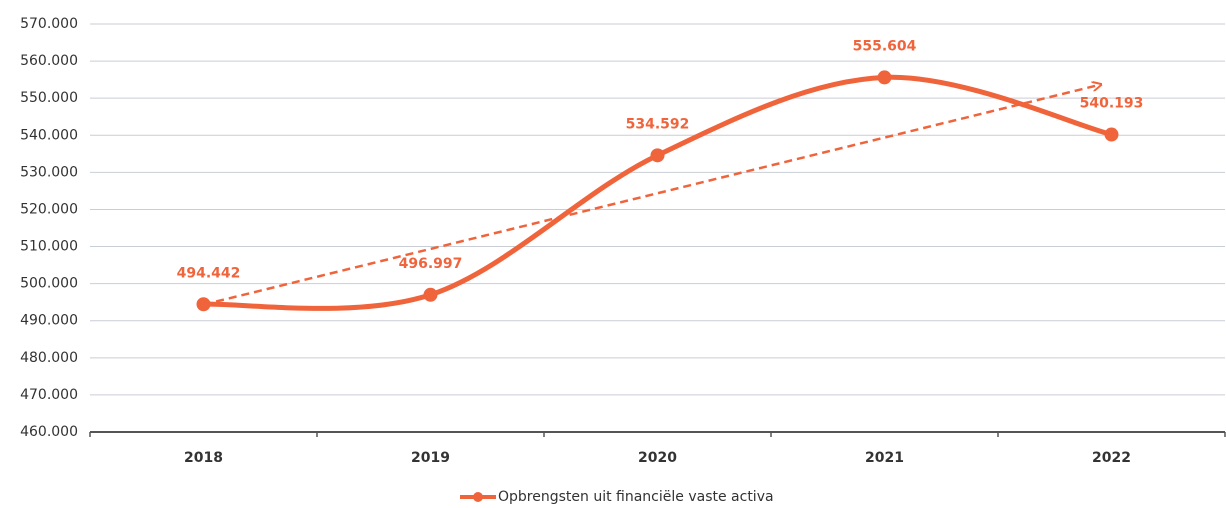  What do you see at coordinates (431, 264) in the screenshot?
I see `data-label: 496.997` at bounding box center [431, 264].